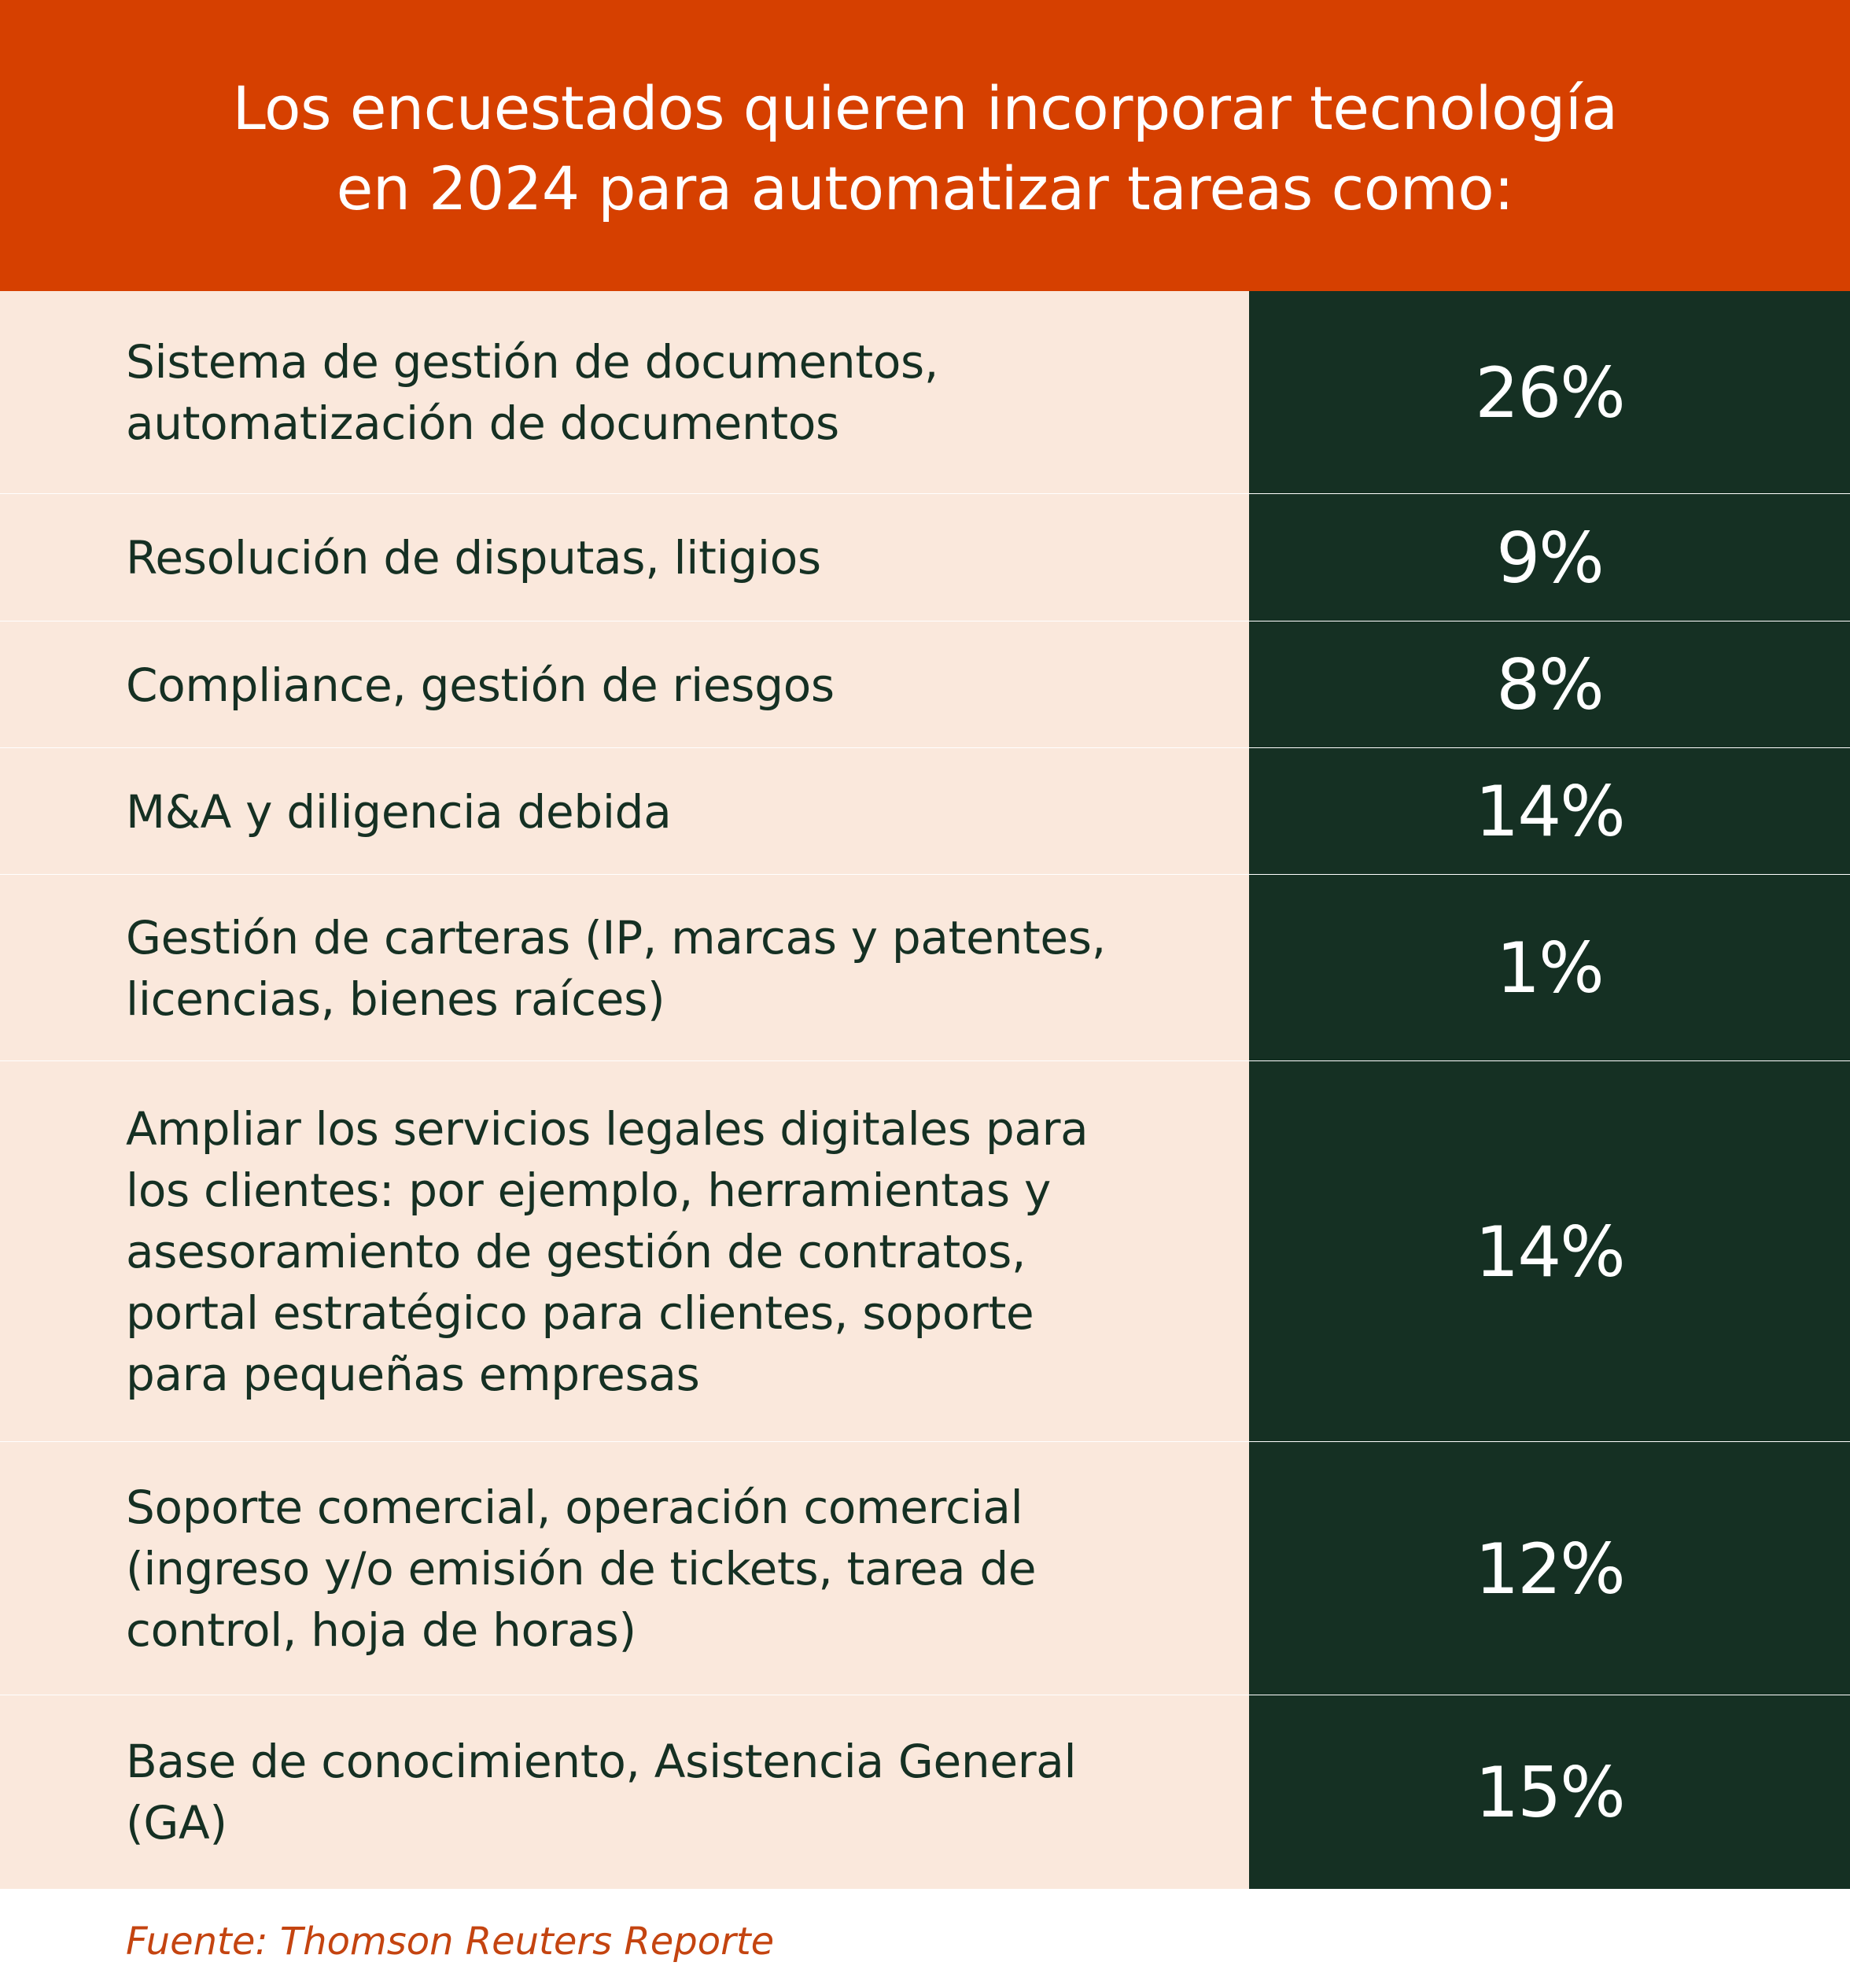 The image size is (1850, 1988). I want to click on row-value: 1%, so click(1550, 968).